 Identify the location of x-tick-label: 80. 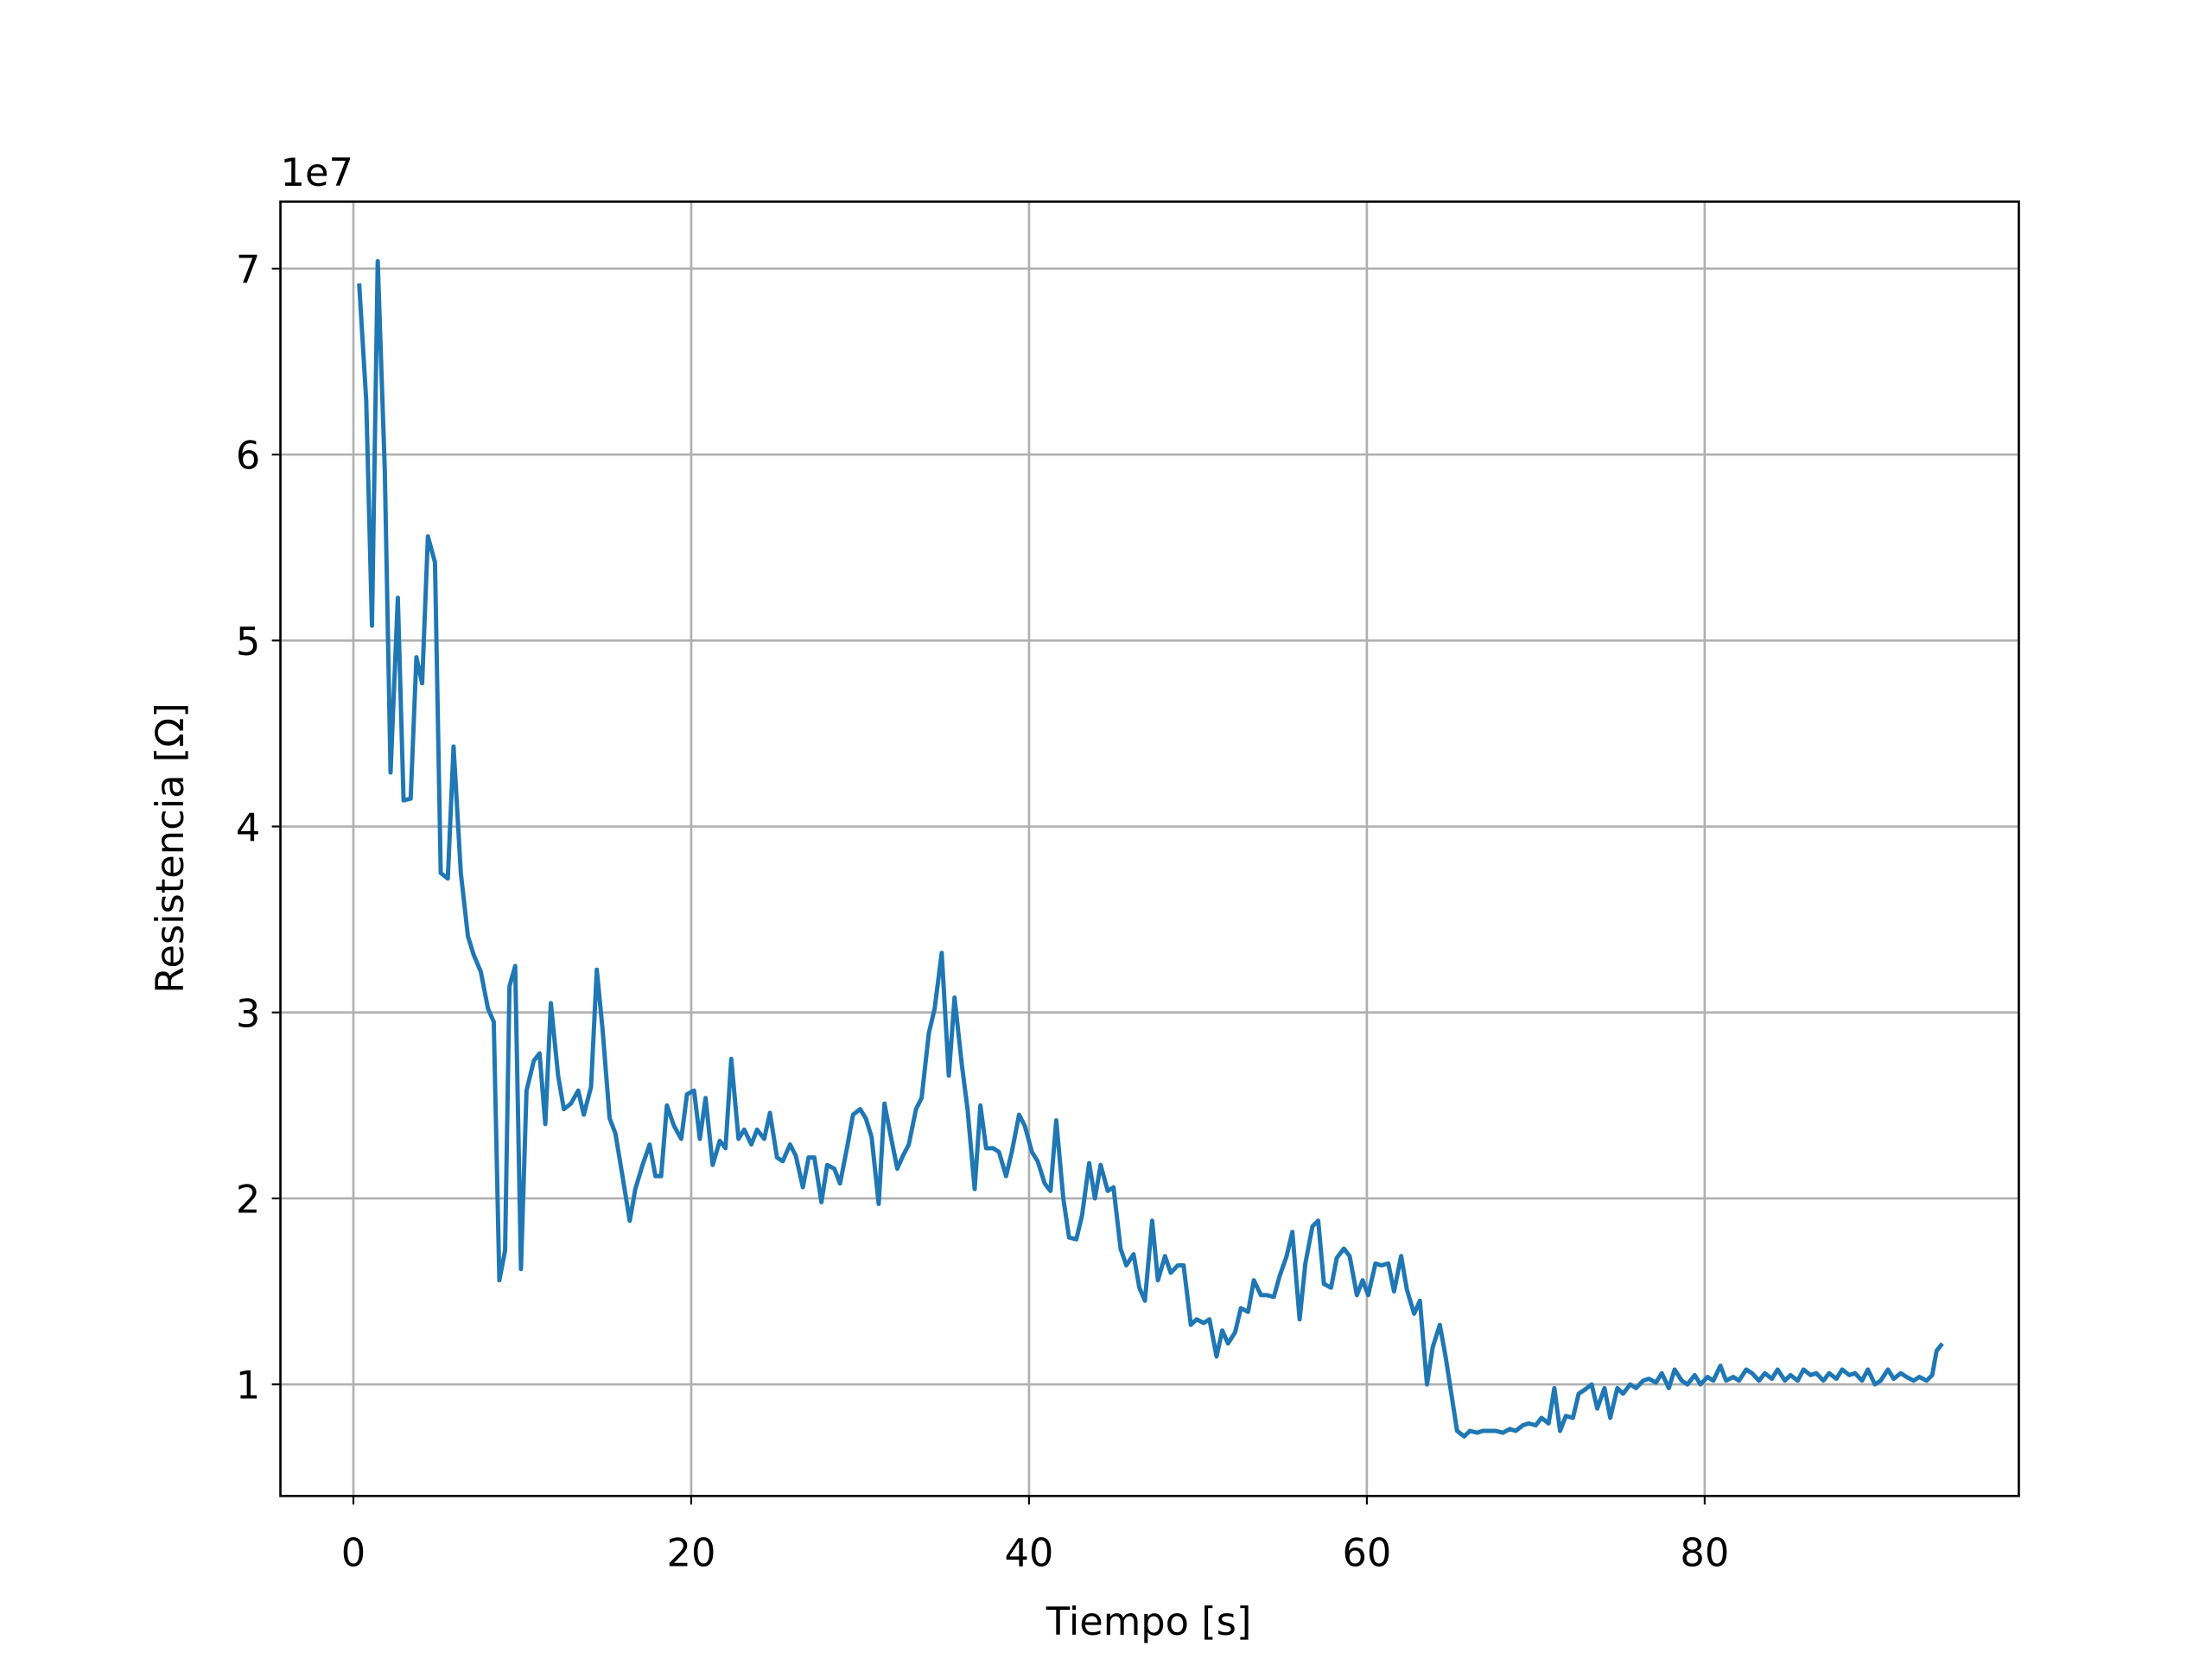
(1704, 1552).